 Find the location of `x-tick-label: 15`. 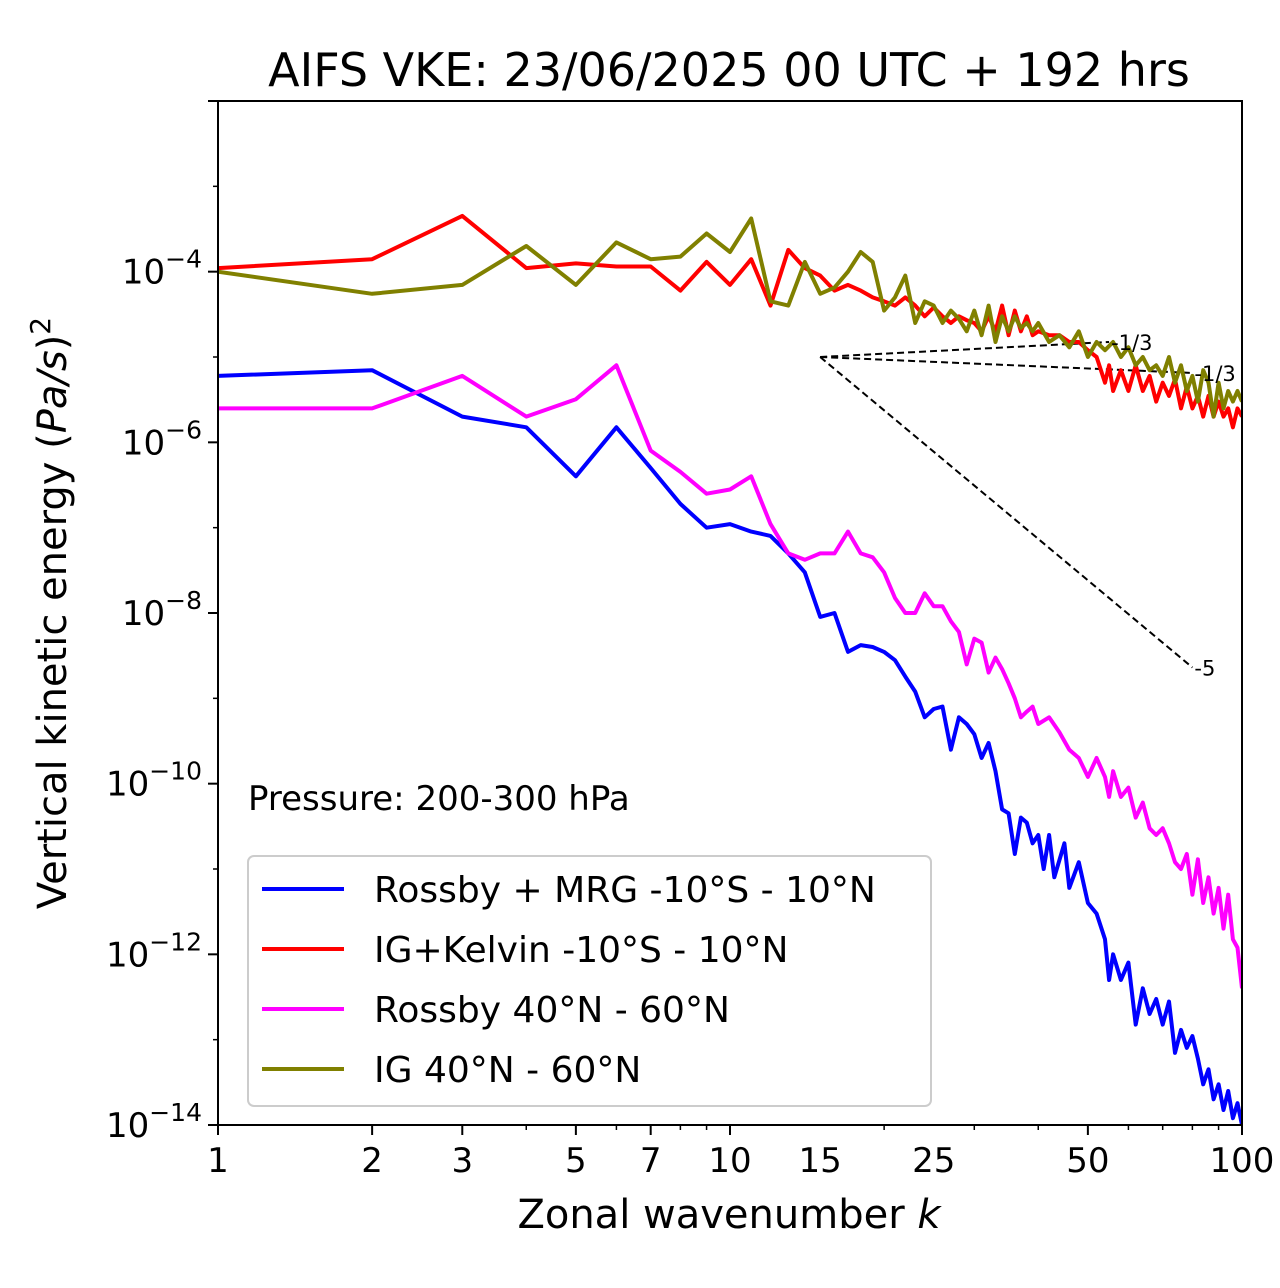

x-tick-label: 15 is located at coordinates (820, 1161).